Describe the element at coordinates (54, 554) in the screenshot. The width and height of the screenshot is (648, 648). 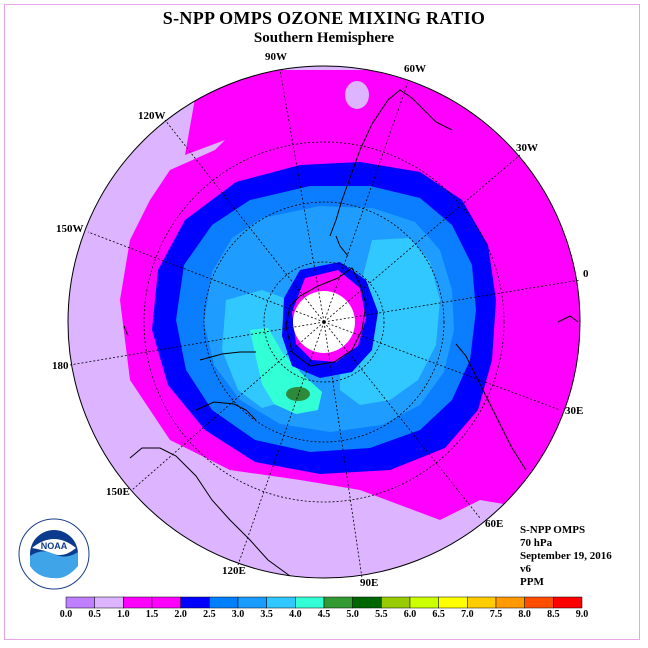
I see `noaa-logo: NOAA` at that location.